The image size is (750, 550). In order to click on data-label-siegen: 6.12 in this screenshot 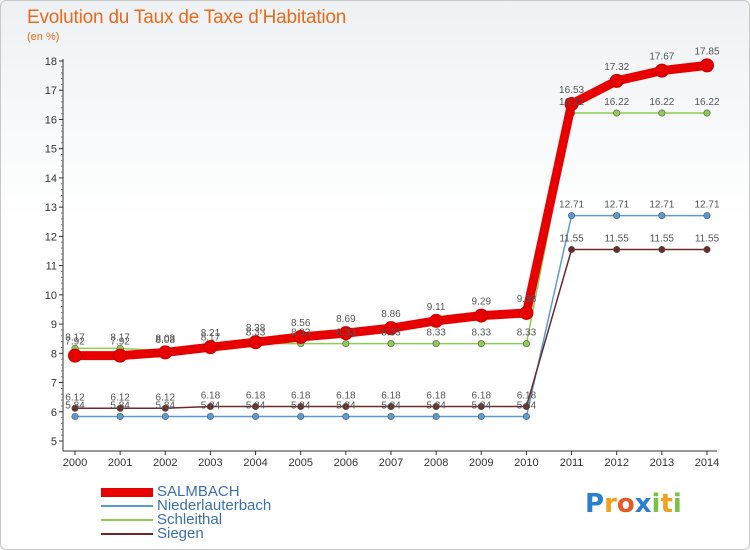, I will do `click(75, 397)`.